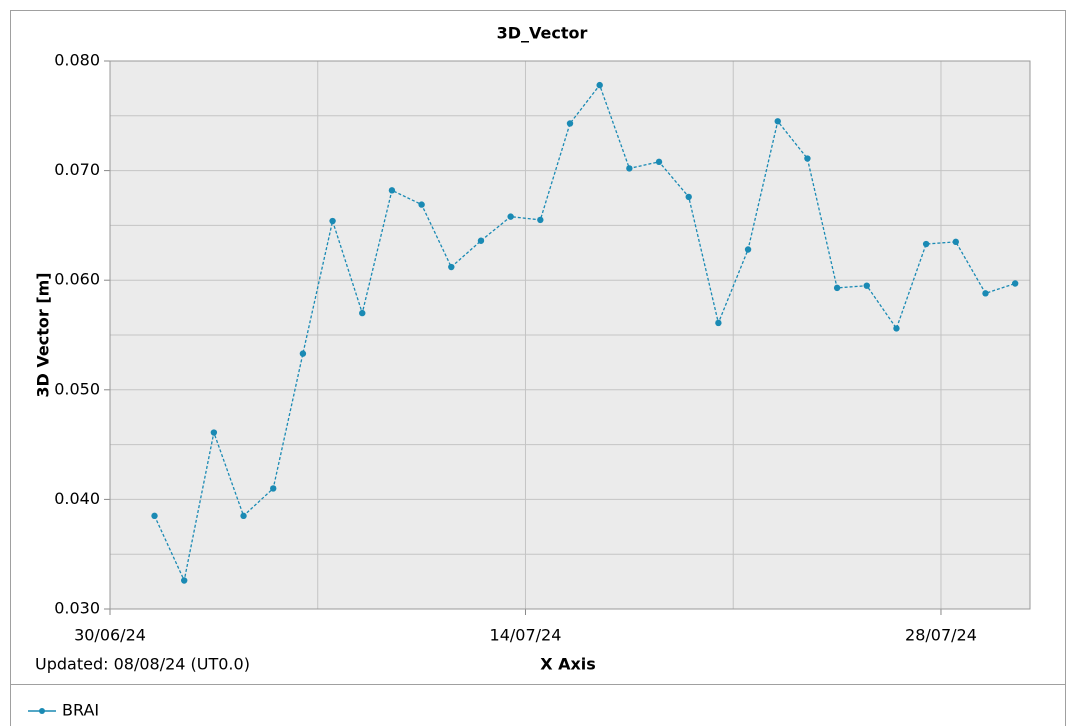 Image resolution: width=1076 pixels, height=726 pixels. What do you see at coordinates (77, 279) in the screenshot?
I see `y-tick-label: 0.060` at bounding box center [77, 279].